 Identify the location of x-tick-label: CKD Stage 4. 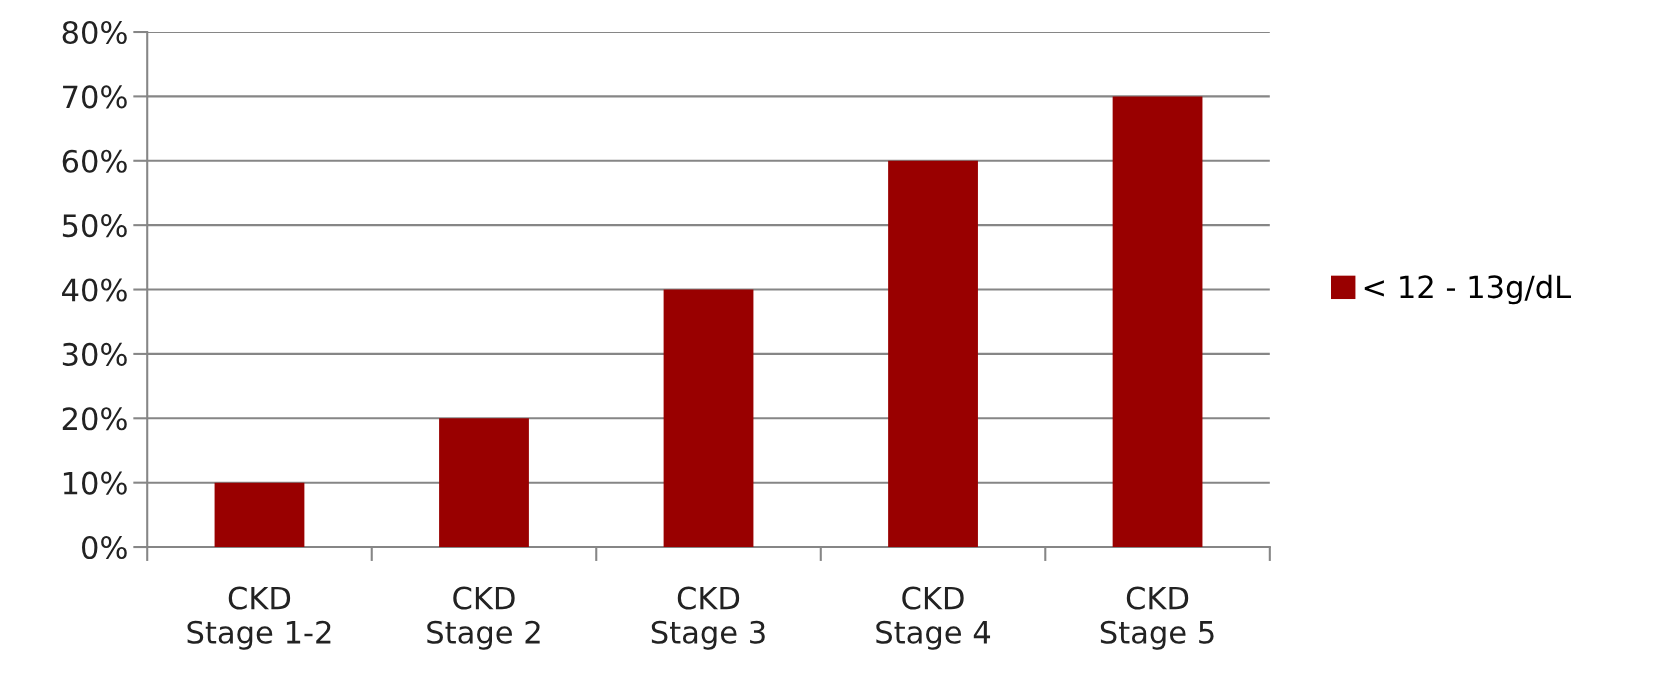
(933, 618).